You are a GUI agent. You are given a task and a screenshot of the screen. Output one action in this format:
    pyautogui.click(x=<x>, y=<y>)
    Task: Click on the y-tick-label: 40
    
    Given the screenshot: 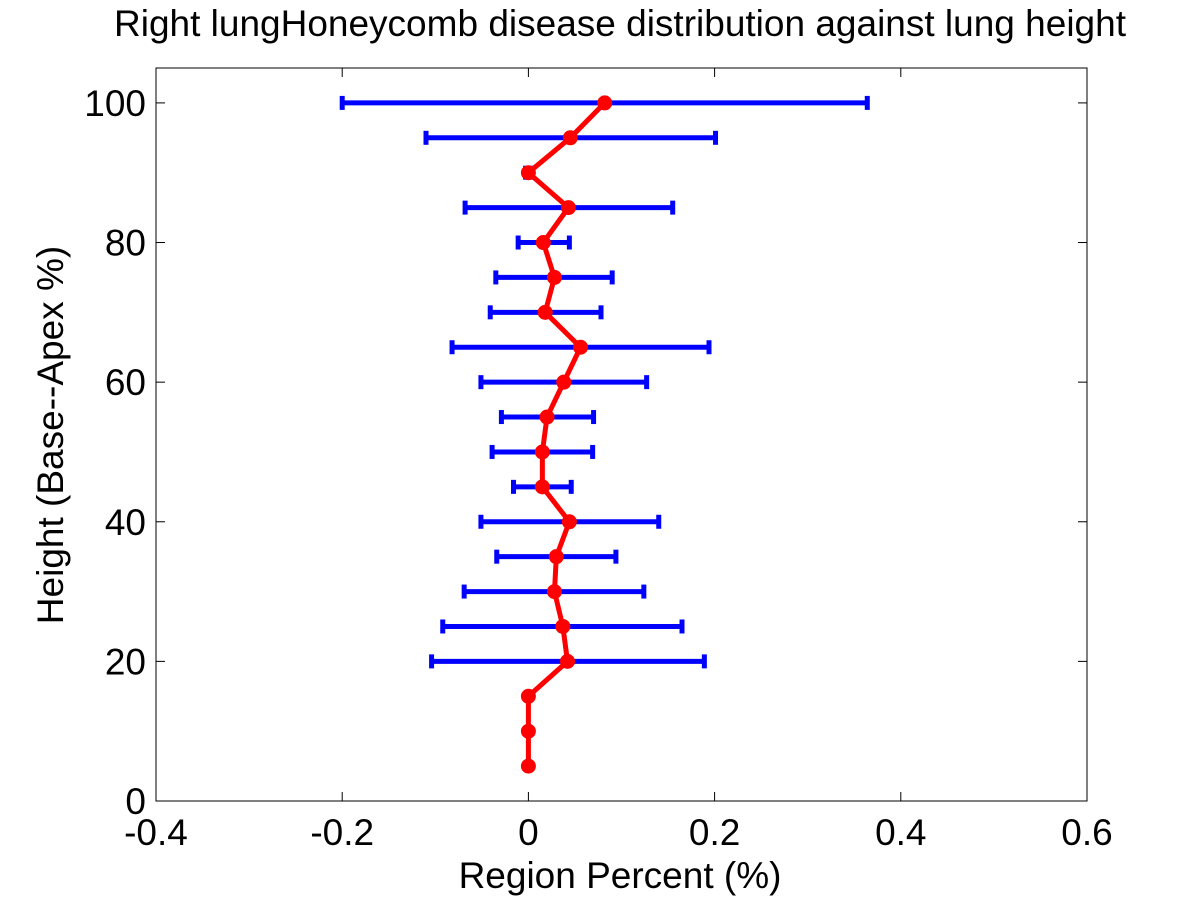 What is the action you would take?
    pyautogui.click(x=125, y=522)
    